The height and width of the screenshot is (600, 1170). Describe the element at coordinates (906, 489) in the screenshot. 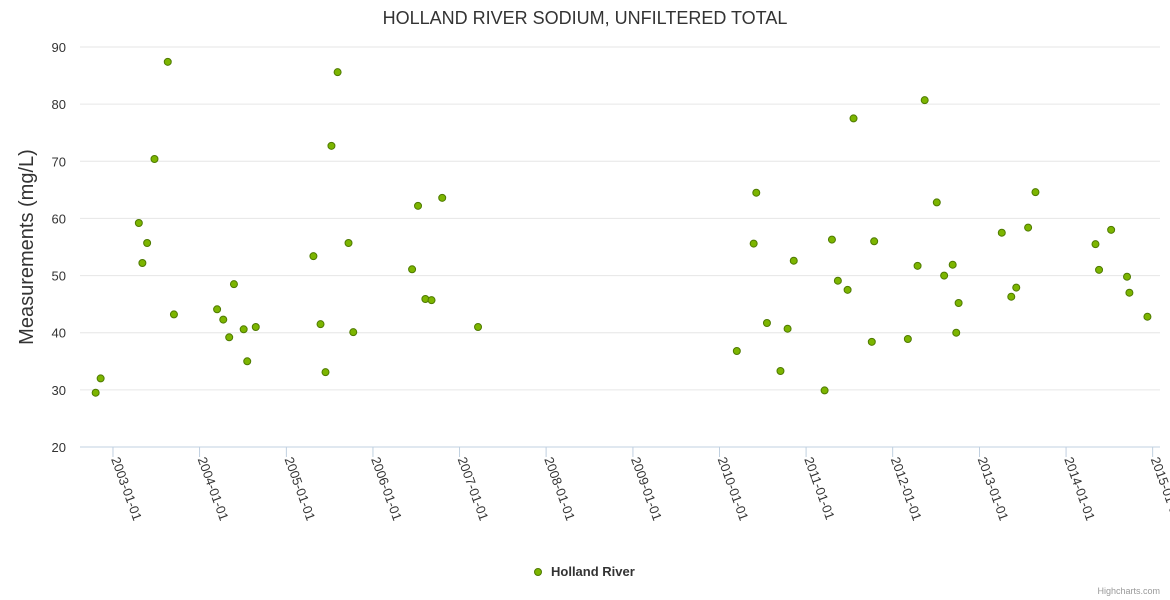

I see `x-tick-label: 2012-01-01` at that location.